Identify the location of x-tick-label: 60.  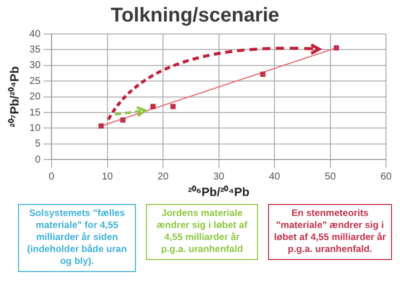
(386, 176).